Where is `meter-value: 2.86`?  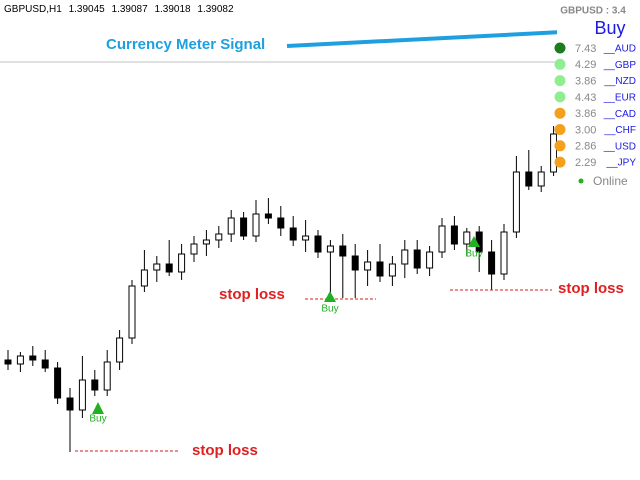 meter-value: 2.86 is located at coordinates (585, 147).